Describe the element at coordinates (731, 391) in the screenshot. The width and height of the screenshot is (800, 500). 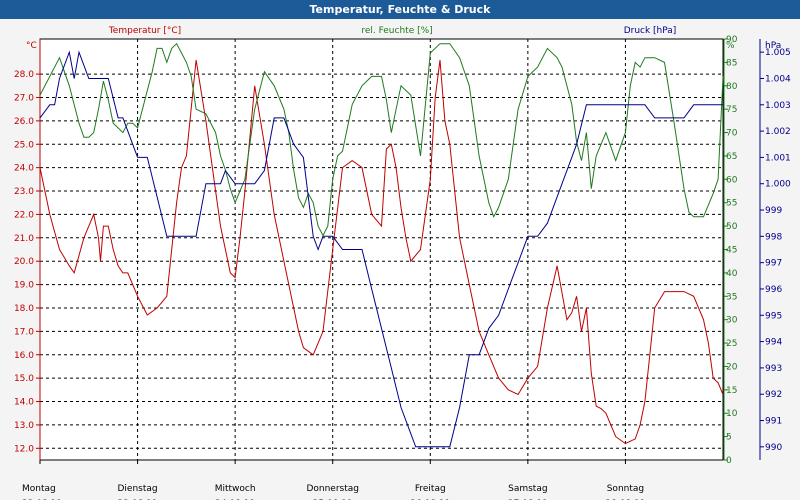
I see `humidity-tick-label: 15` at that location.